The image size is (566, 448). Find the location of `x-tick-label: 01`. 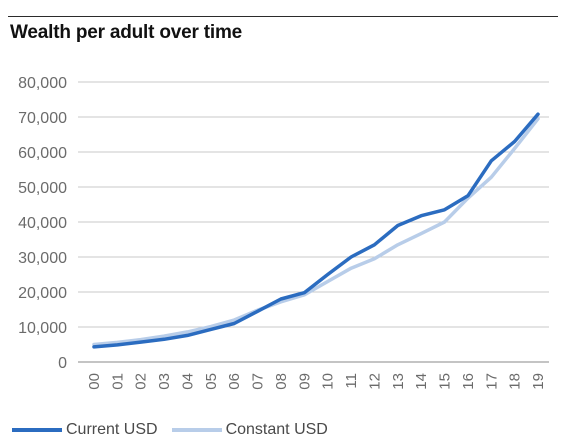

x-tick-label: 01 is located at coordinates (117, 381).